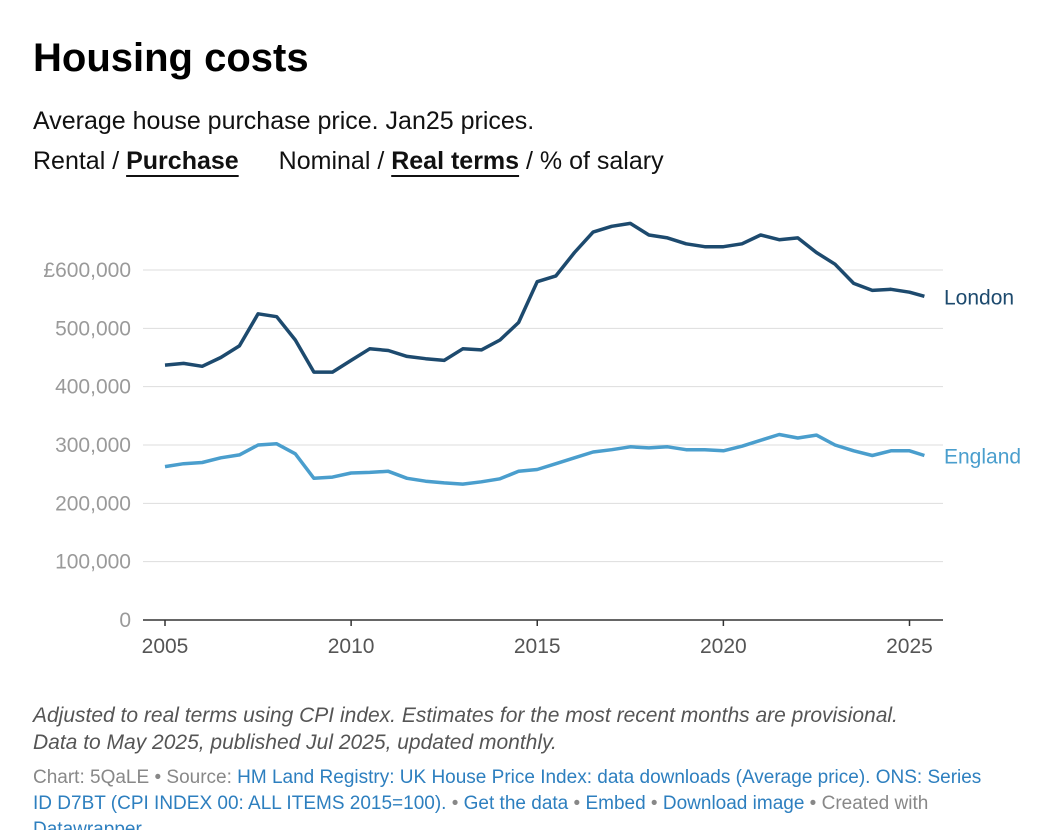  I want to click on x-tick-label: 2015, so click(537, 646).